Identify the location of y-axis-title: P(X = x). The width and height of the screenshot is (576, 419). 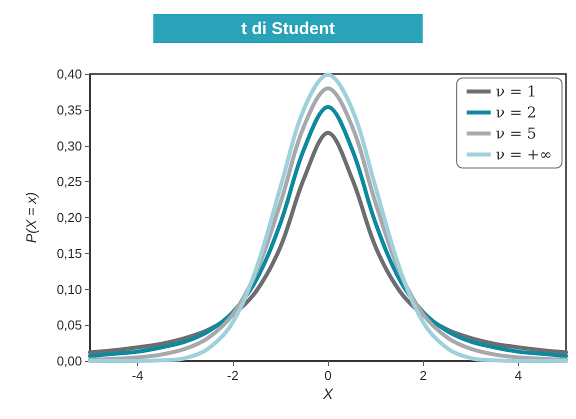
(31, 217).